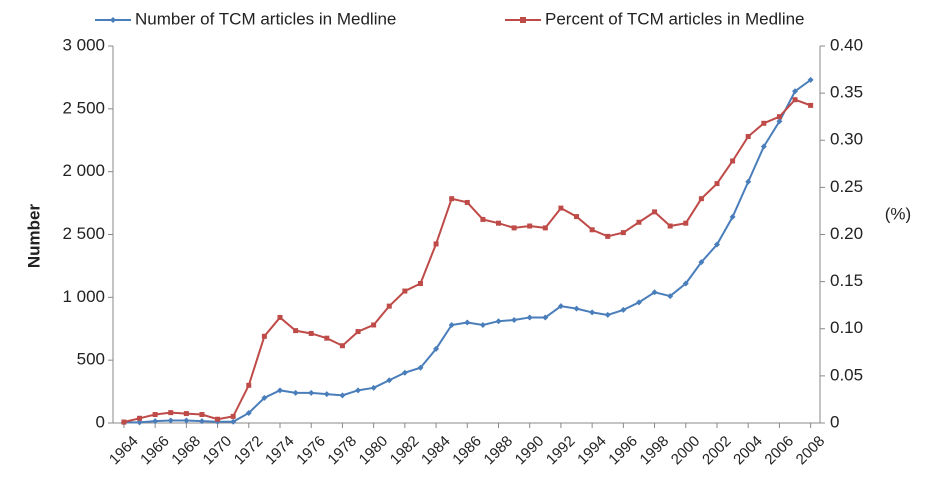 The image size is (929, 489). Describe the element at coordinates (717, 451) in the screenshot. I see `x-tick-label: 2002` at that location.